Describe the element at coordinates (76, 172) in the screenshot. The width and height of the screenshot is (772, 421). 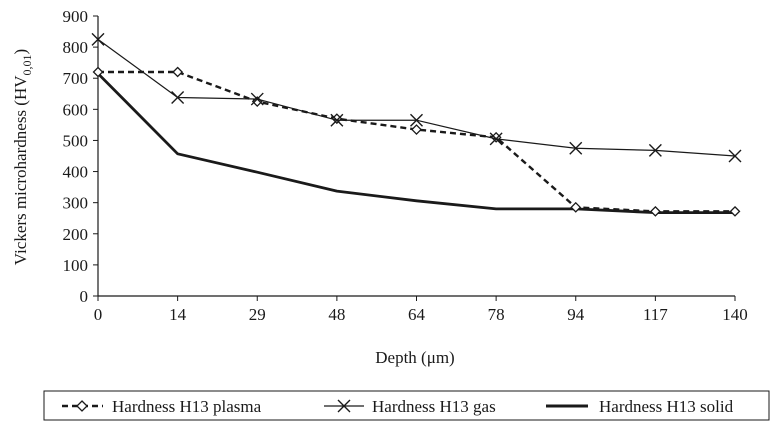
I see `y-tick-label: 400` at that location.